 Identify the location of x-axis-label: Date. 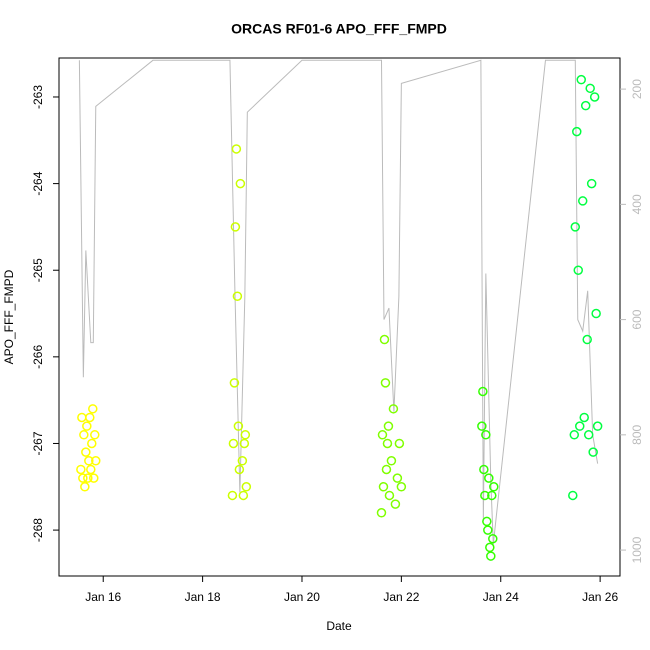
(339, 626).